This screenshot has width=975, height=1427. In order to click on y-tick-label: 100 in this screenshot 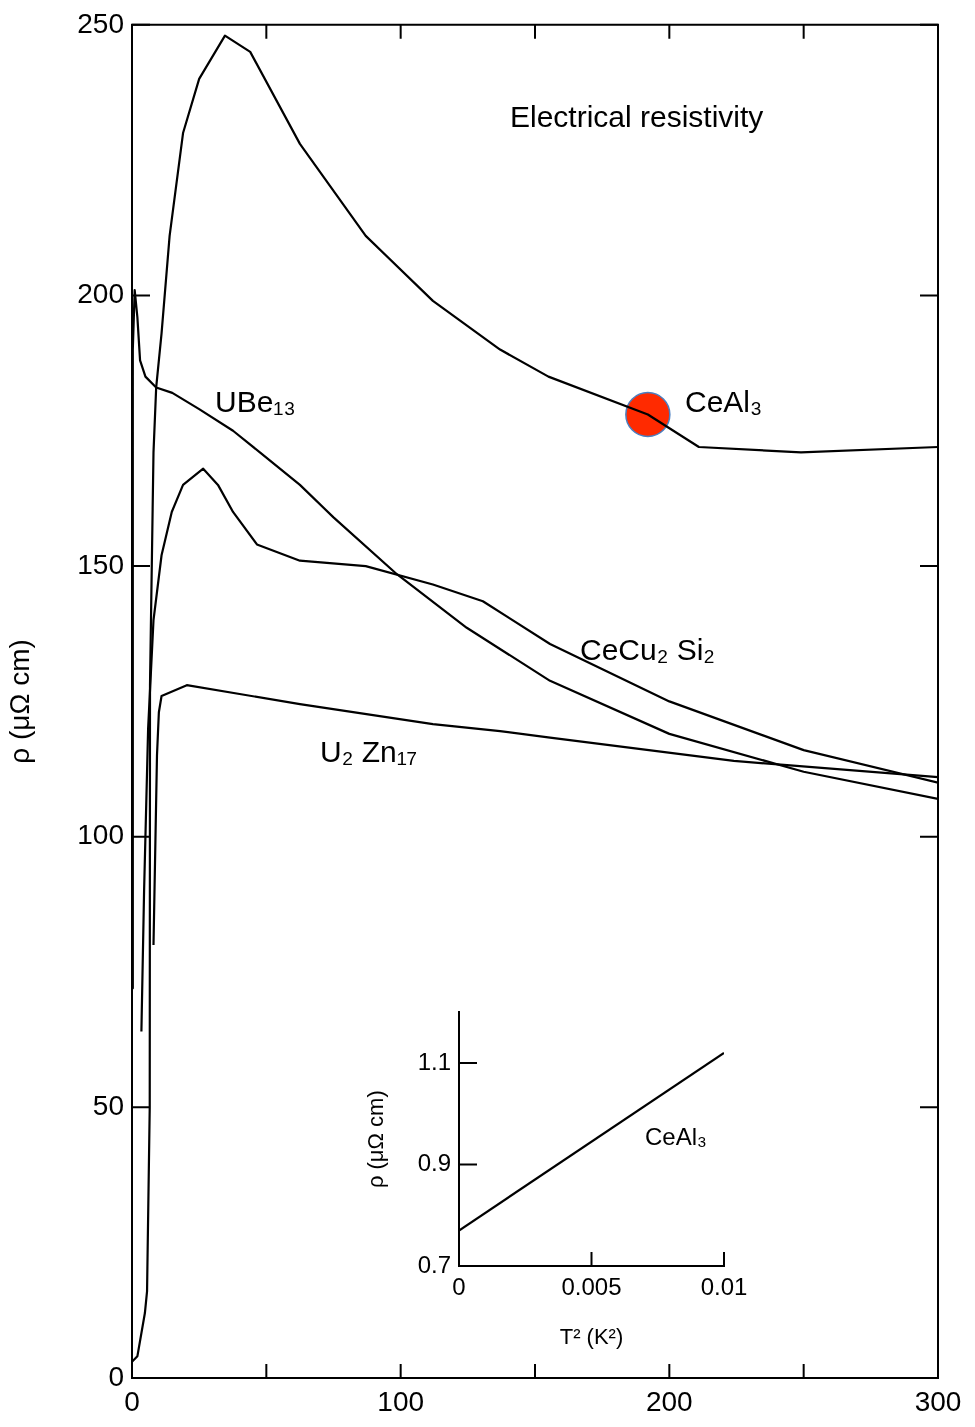, I will do `click(100, 835)`.